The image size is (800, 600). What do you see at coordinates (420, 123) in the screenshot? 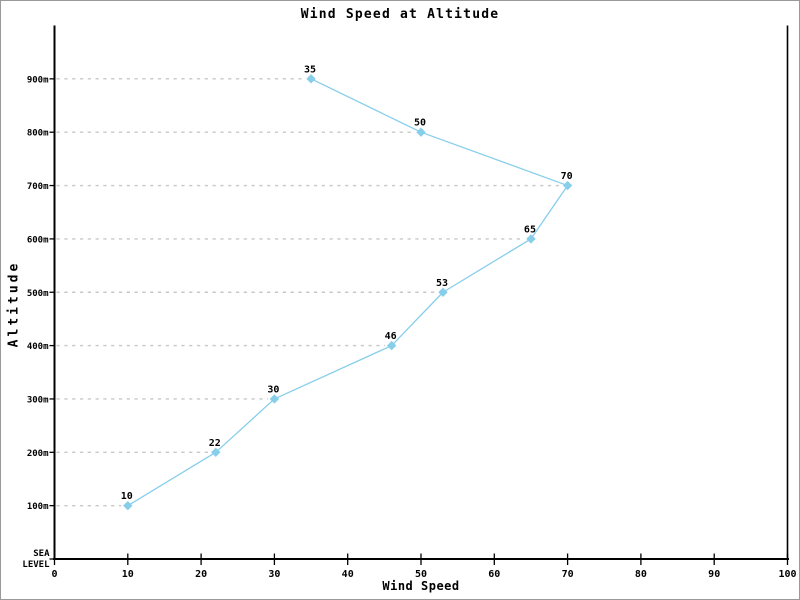
I see `point-value-label: 50` at bounding box center [420, 123].